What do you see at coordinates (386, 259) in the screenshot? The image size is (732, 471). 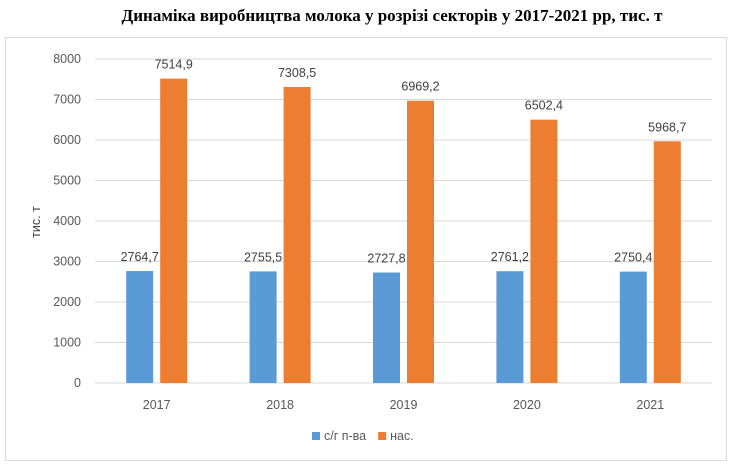 I see `data-label: 2727,8` at bounding box center [386, 259].